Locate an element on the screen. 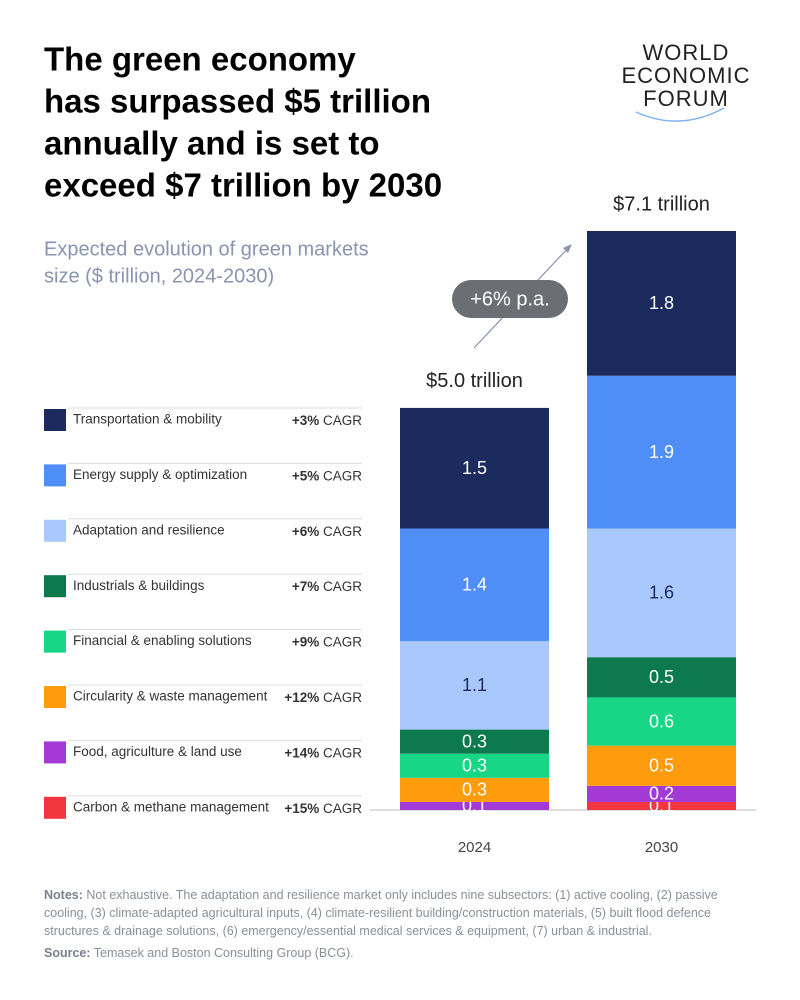 The image size is (800, 1000). legend-cagr: +3% CAGR is located at coordinates (327, 420).